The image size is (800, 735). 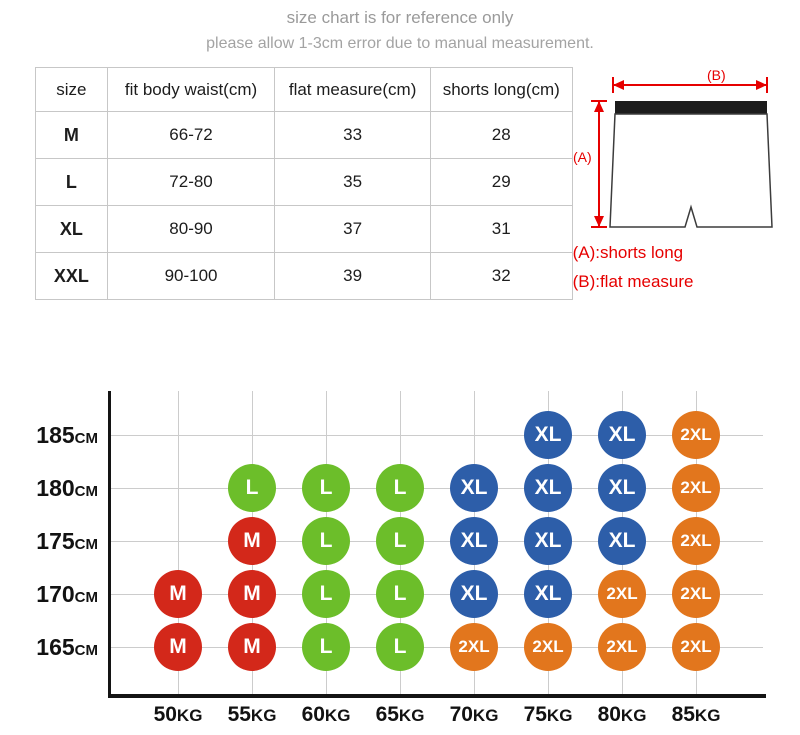 I want to click on value-cell: 72-80, so click(x=191, y=182).